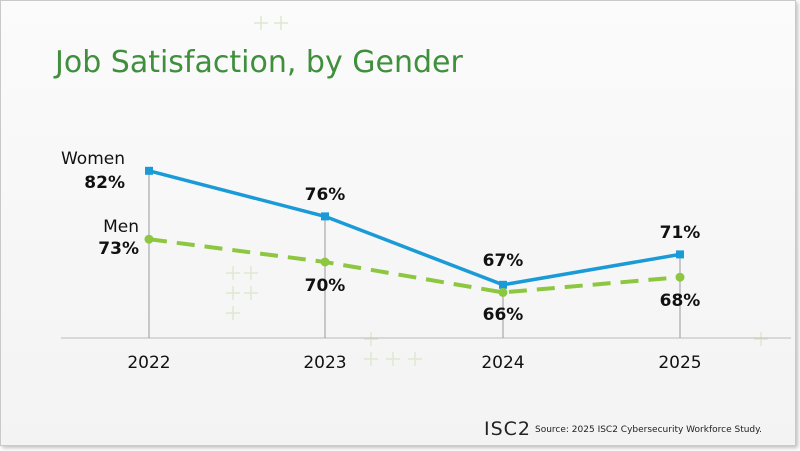 The image size is (800, 451). What do you see at coordinates (680, 233) in the screenshot?
I see `data-label: 71%` at bounding box center [680, 233].